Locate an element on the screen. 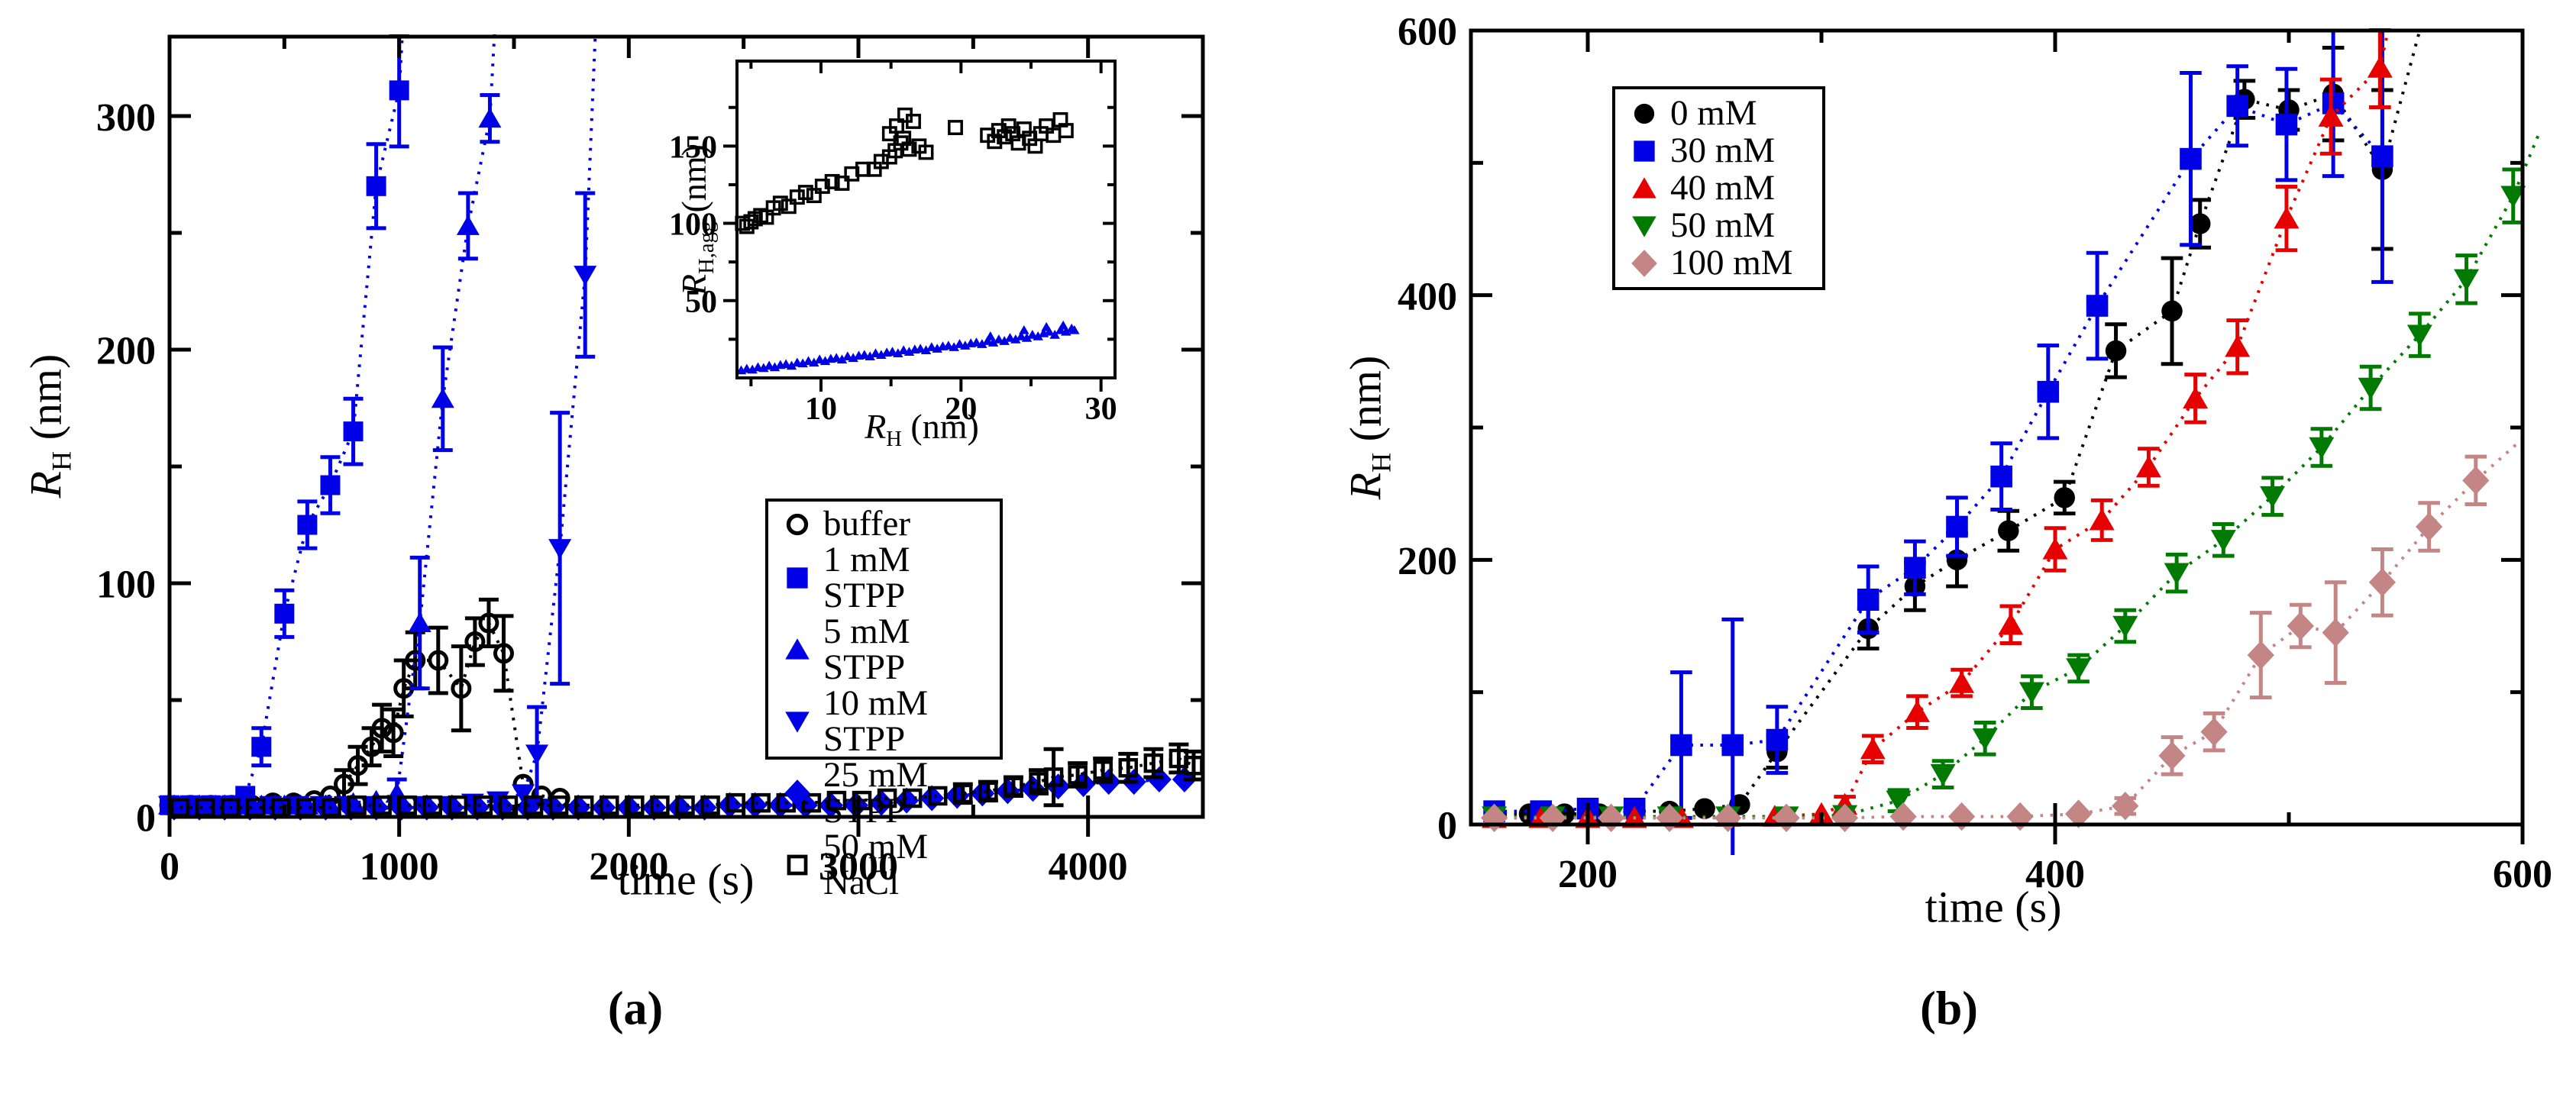 Image resolution: width=2576 pixels, height=1094 pixels. legend-entry-0-mm: 0 mM is located at coordinates (1718, 113).